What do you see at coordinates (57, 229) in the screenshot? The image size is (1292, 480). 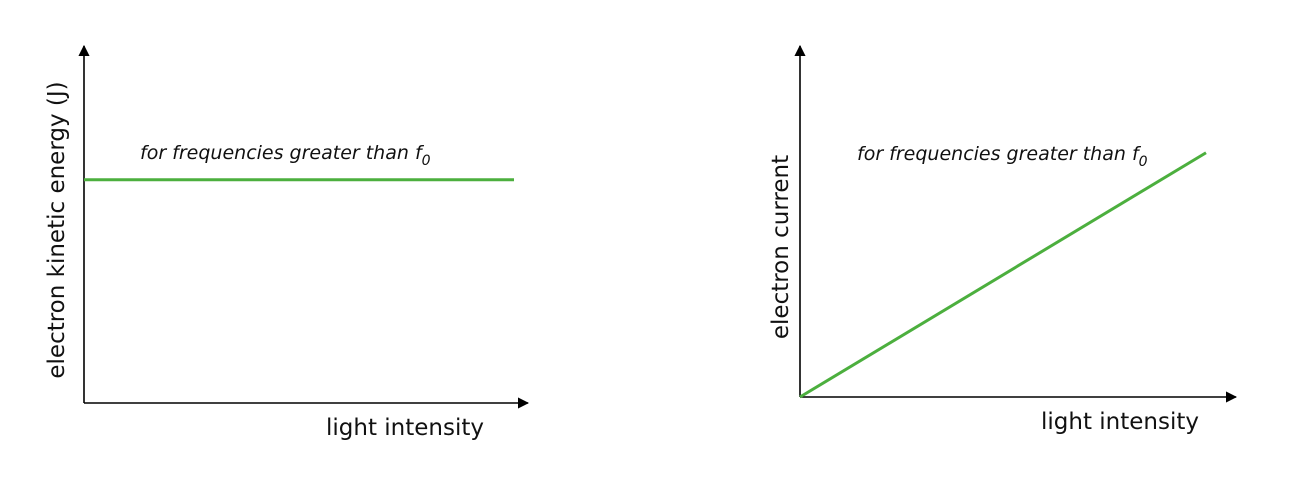 I see `y-axis-label: electron kinetic energy (J)` at bounding box center [57, 229].